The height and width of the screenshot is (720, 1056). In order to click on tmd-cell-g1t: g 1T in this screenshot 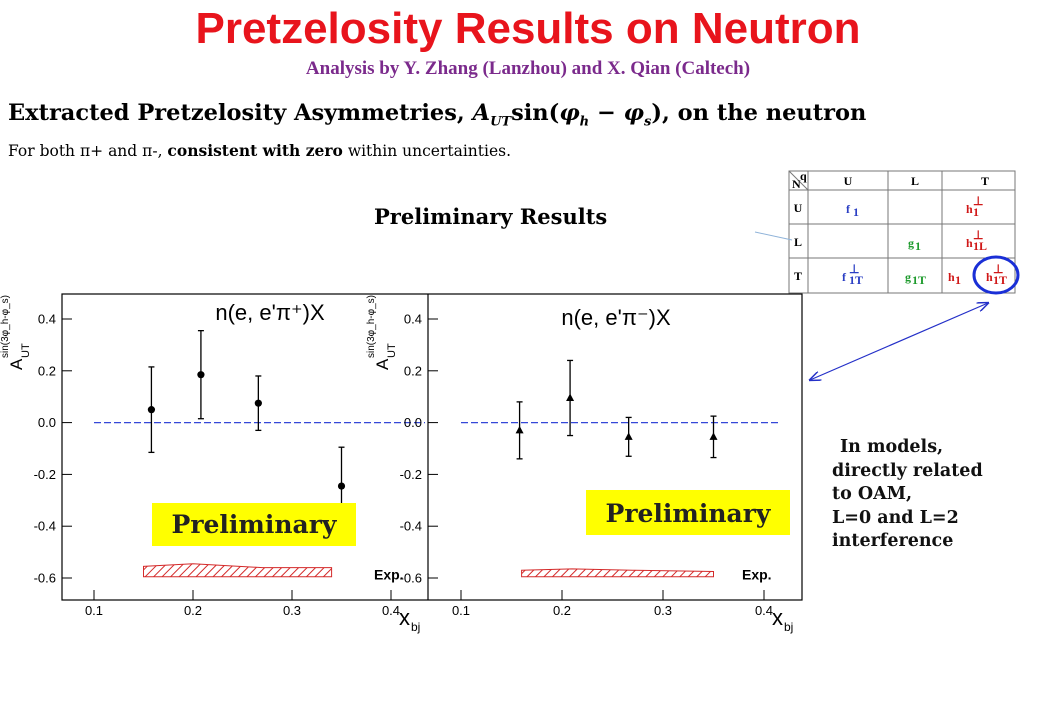, I will do `click(915, 278)`.